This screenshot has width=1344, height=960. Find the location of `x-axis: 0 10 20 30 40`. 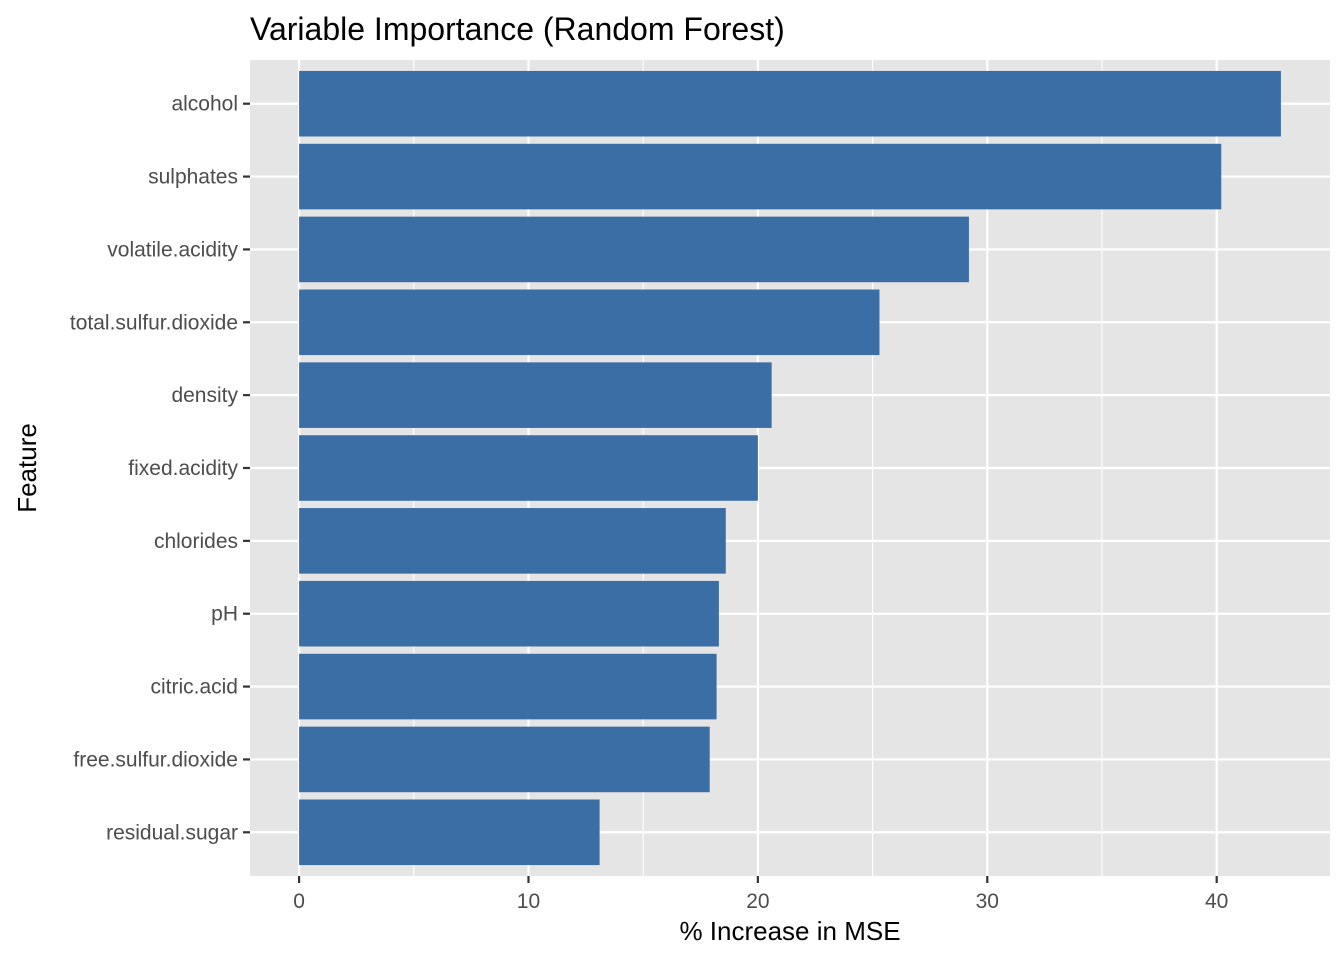

x-axis: 0 10 20 30 40 is located at coordinates (760, 894).